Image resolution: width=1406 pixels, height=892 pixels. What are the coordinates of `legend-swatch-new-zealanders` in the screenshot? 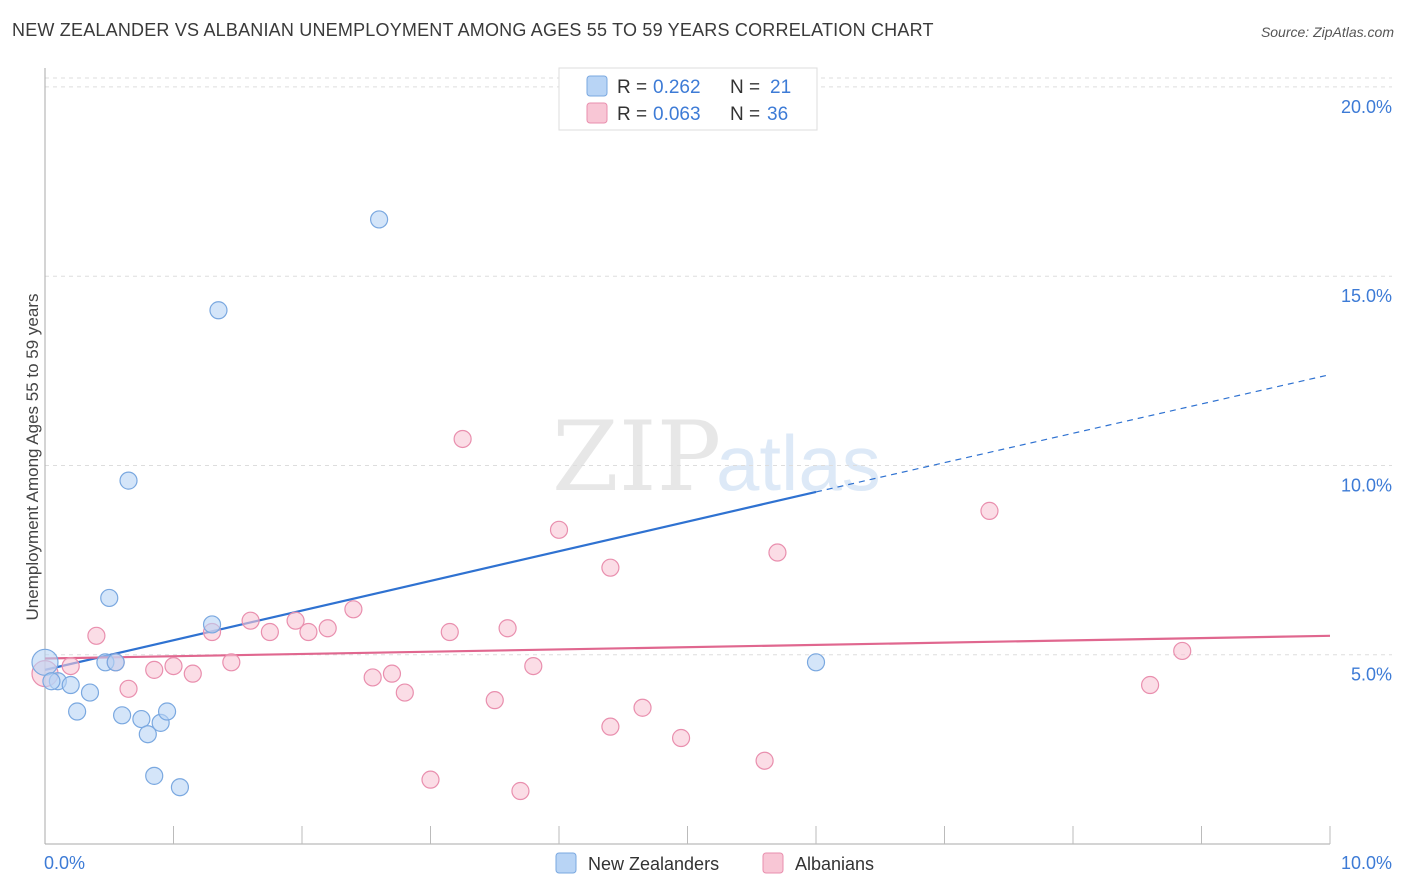 It's located at (597, 86).